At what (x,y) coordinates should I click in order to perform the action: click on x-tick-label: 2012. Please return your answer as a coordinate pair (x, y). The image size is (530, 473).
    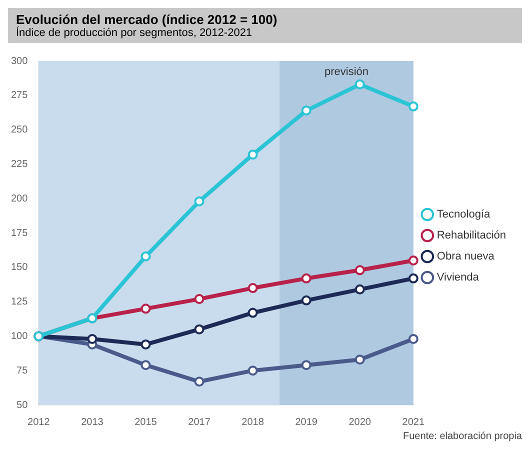
    Looking at the image, I should click on (39, 422).